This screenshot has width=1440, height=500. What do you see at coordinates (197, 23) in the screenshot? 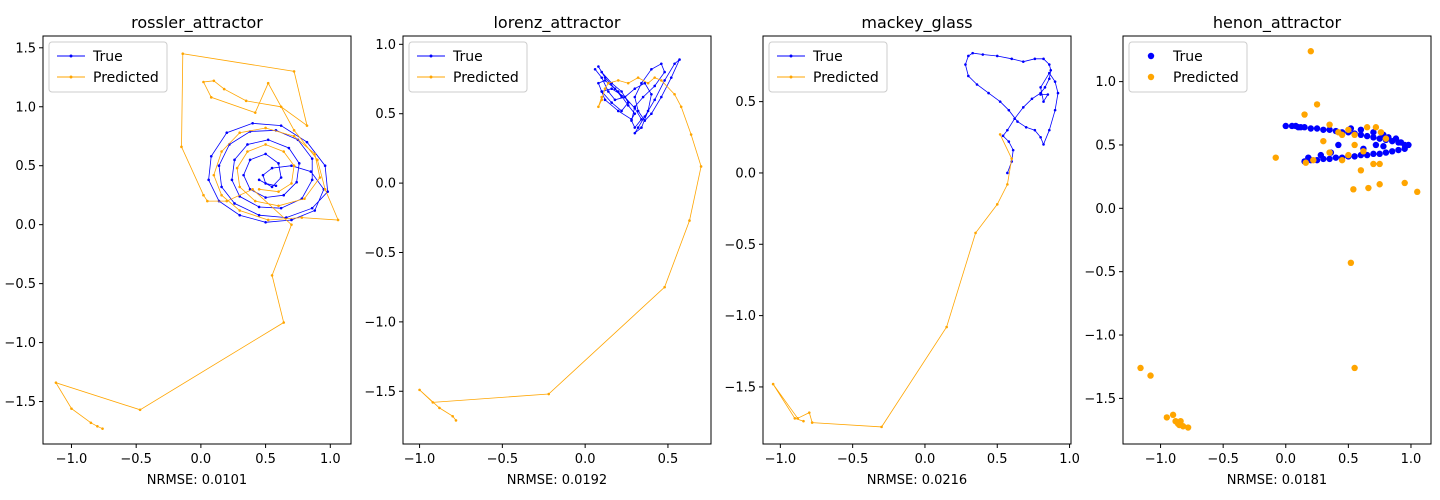
I see `chart-title: rossler_attractor` at bounding box center [197, 23].